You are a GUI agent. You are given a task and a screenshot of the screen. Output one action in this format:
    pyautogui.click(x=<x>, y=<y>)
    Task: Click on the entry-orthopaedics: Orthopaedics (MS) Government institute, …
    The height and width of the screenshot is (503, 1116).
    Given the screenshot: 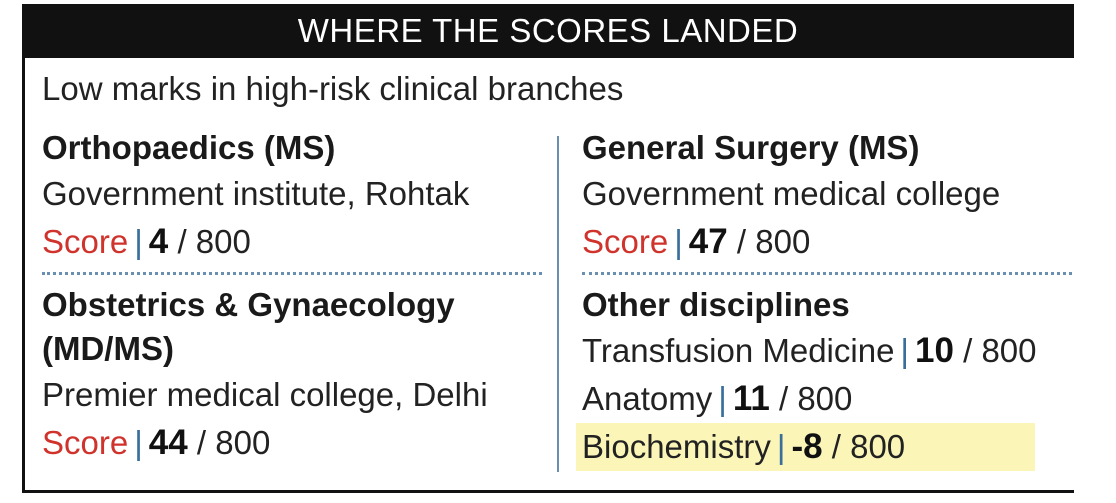 What is the action you would take?
    pyautogui.click(x=292, y=196)
    